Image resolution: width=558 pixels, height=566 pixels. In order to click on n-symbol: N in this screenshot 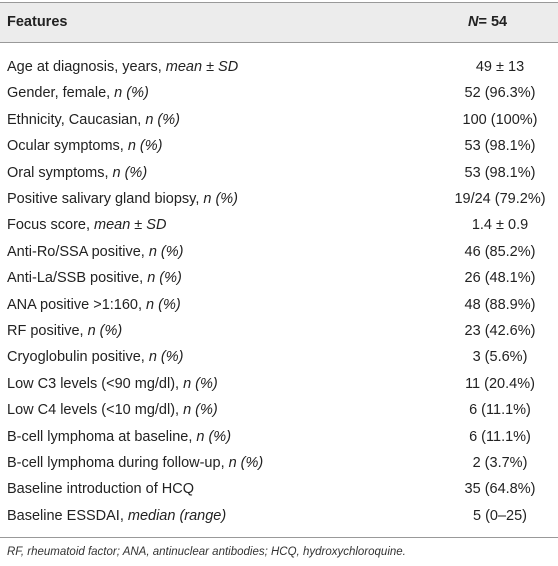, I will do `click(473, 22)`.